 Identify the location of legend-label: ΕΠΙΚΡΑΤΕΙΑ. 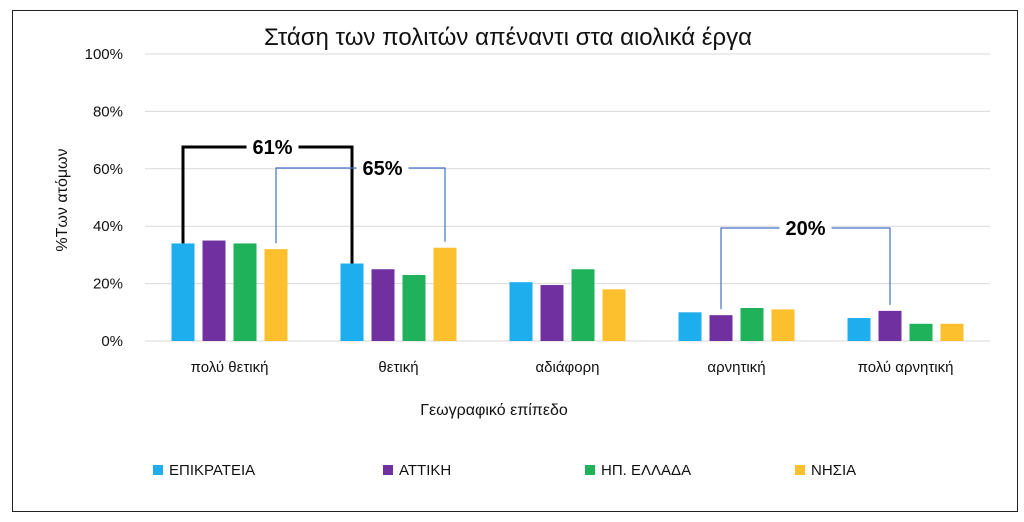
(212, 470).